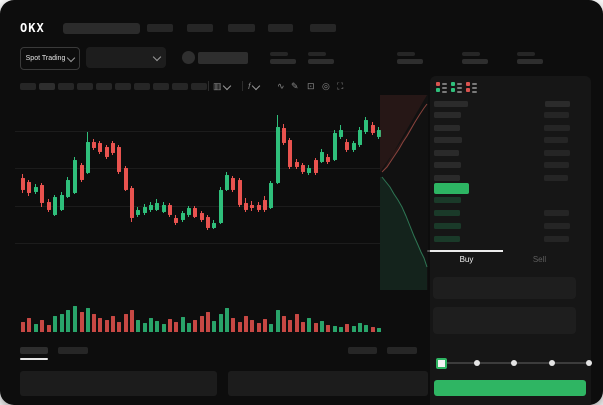 This screenshot has width=603, height=405. I want to click on book-bids-icon, so click(456, 87).